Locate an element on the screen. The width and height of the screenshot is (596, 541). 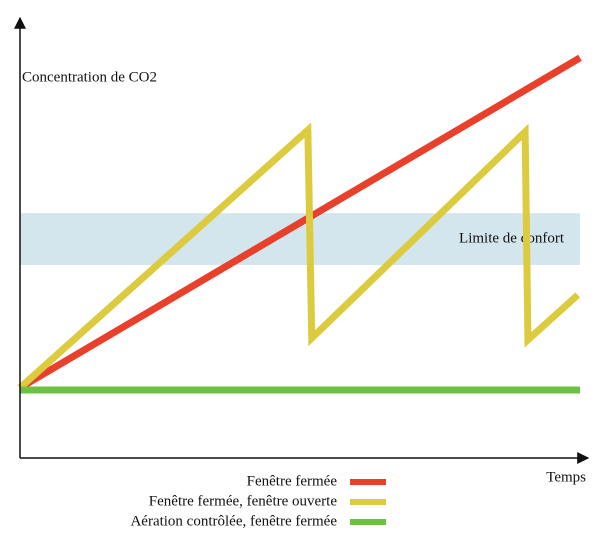
legend-label: Aération contrôlée, fenêtre fermée is located at coordinates (233, 521).